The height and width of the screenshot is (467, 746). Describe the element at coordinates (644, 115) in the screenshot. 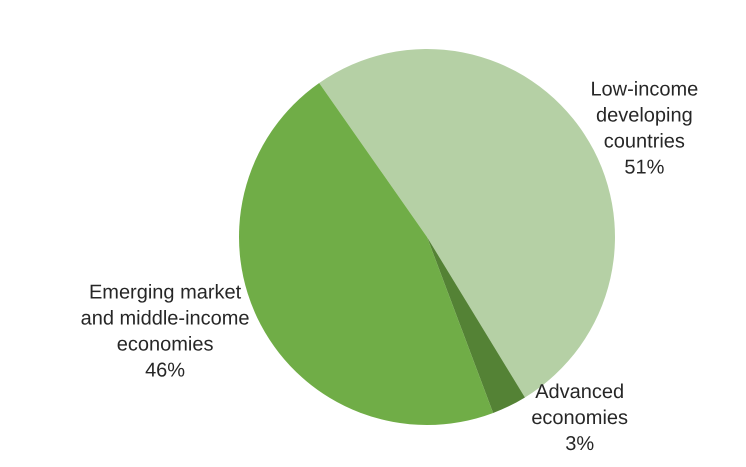

I see `slice-label: Low-income developing countries` at that location.